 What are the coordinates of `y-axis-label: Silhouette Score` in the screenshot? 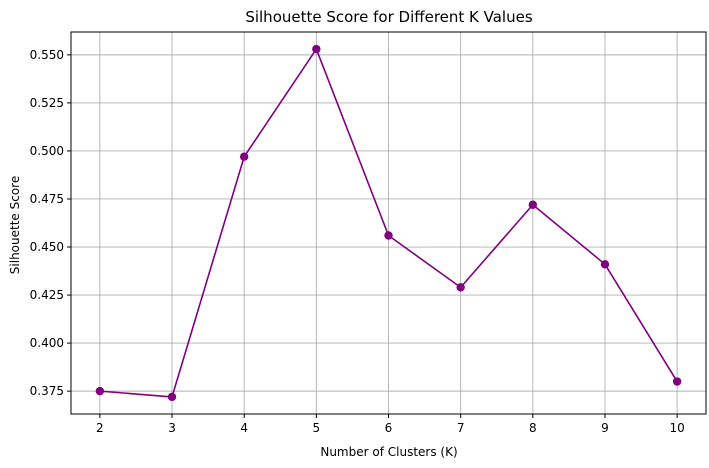 It's located at (15, 225).